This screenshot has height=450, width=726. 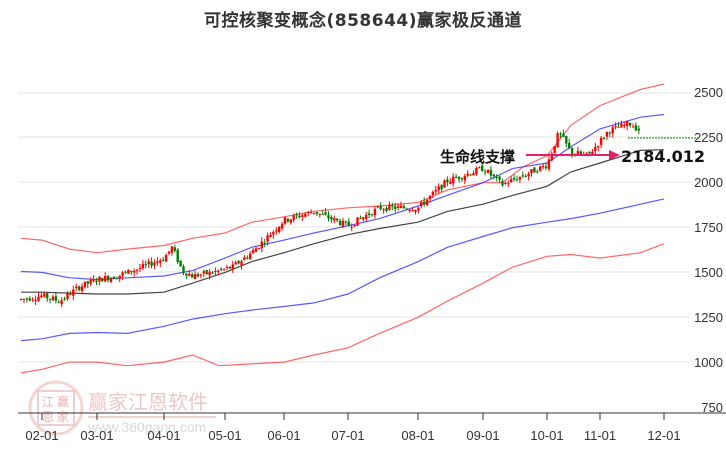 I want to click on seal-icon, so click(x=56, y=408).